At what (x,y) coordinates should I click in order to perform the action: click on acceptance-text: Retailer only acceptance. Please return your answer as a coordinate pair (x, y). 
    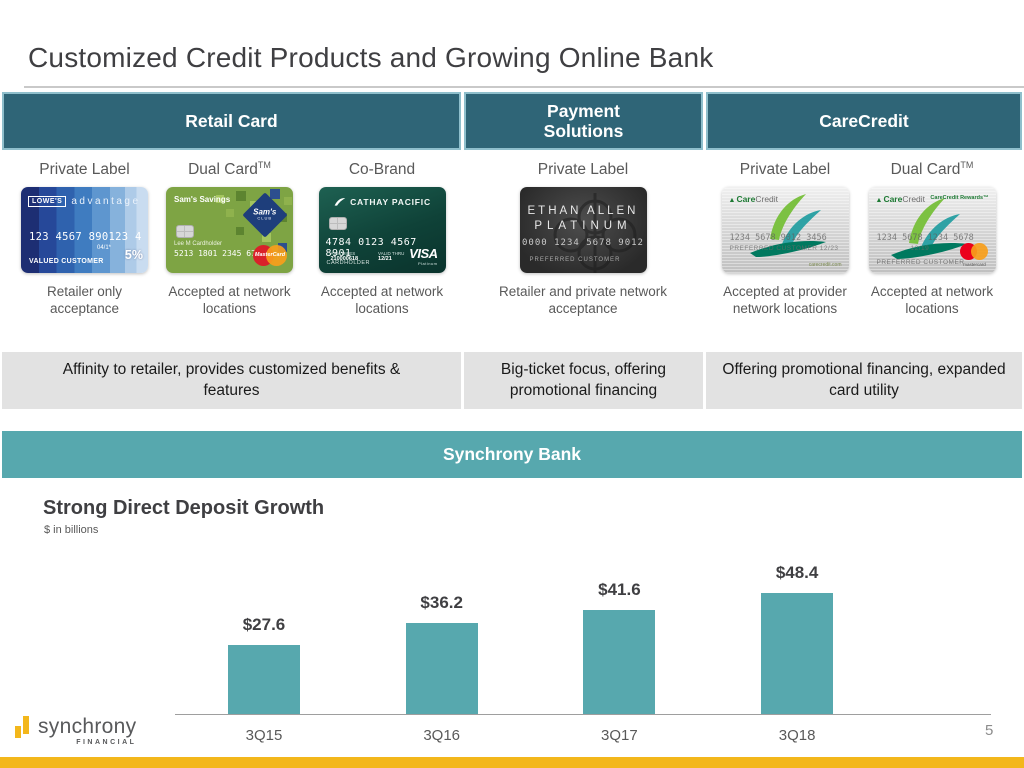
    Looking at the image, I should click on (84, 300).